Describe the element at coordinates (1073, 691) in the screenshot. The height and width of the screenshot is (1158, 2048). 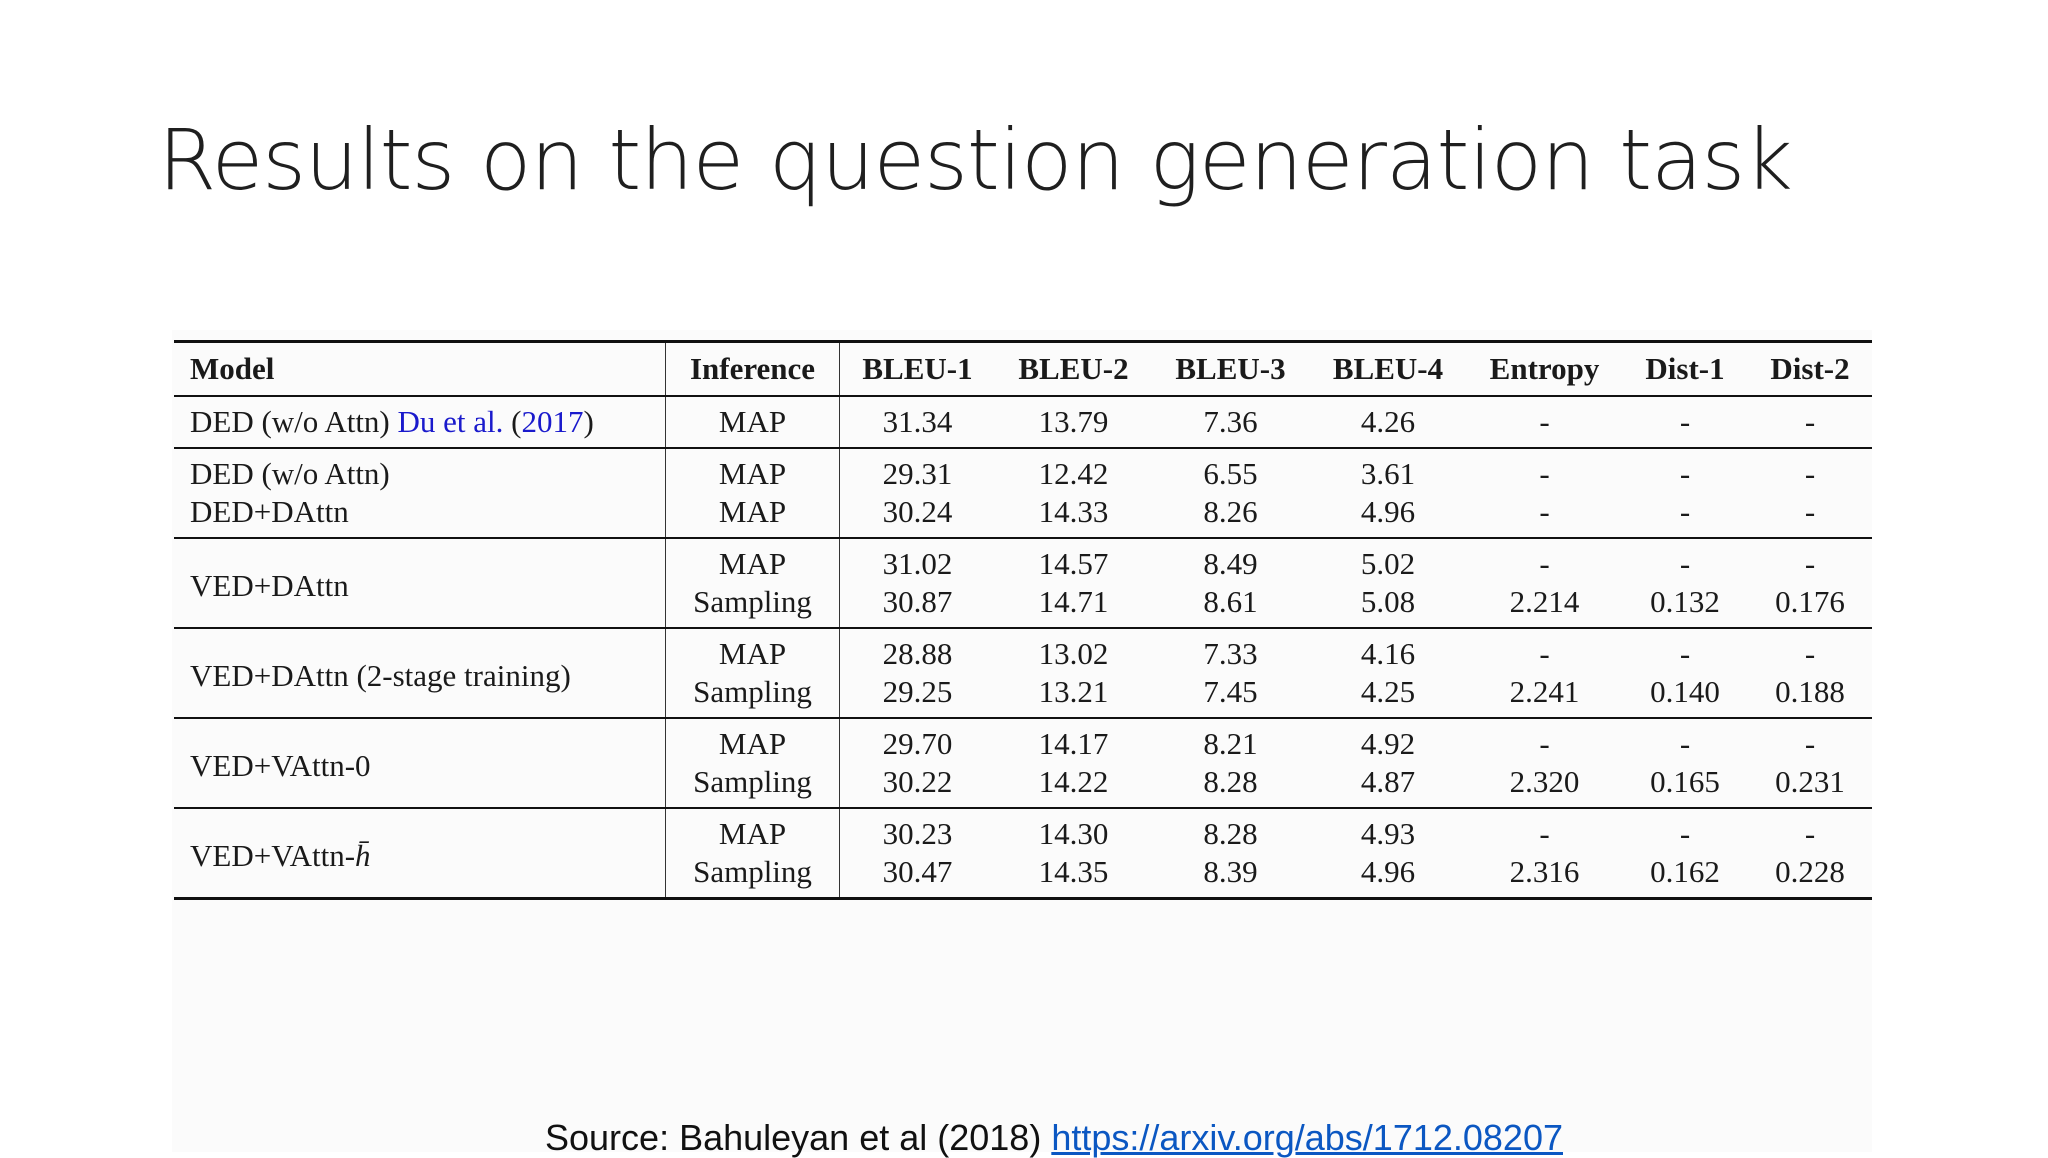
I see `bleu2-cell: 13.21` at that location.